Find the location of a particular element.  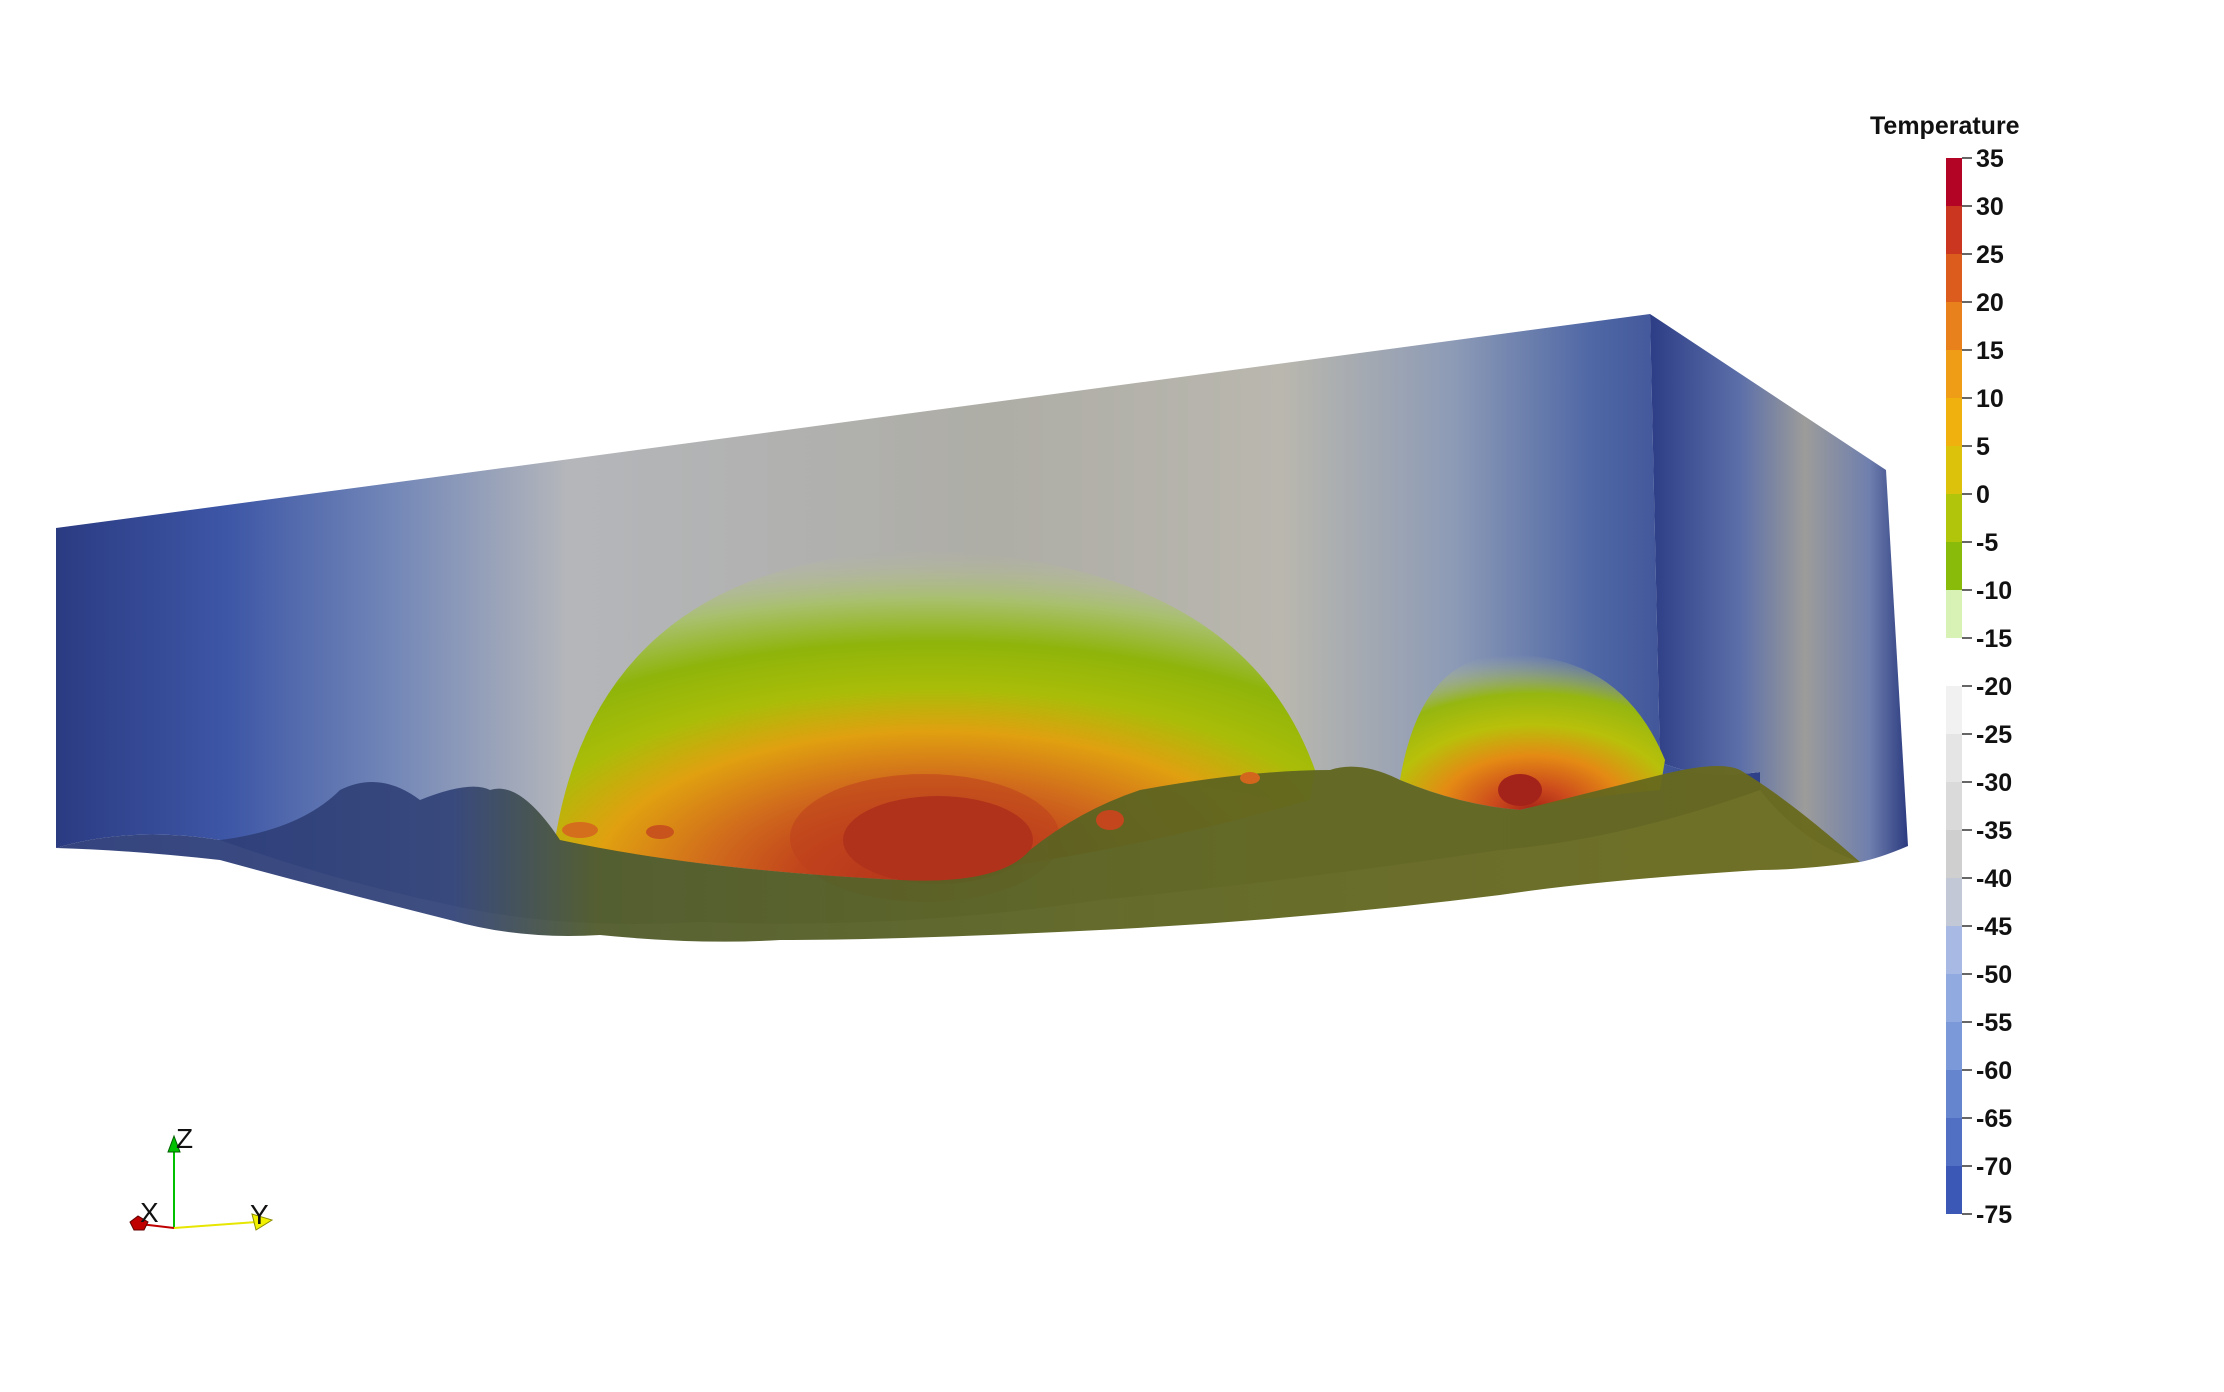

legend-tick-label: -45 is located at coordinates (1994, 927).